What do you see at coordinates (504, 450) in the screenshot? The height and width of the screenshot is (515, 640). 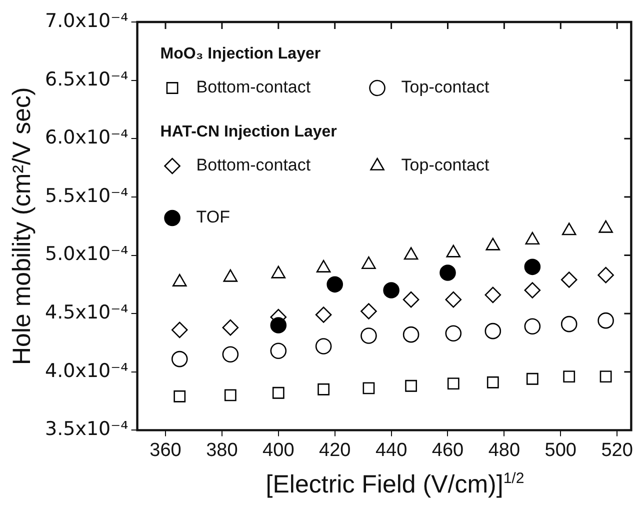 I see `x-tick-label: 480` at bounding box center [504, 450].